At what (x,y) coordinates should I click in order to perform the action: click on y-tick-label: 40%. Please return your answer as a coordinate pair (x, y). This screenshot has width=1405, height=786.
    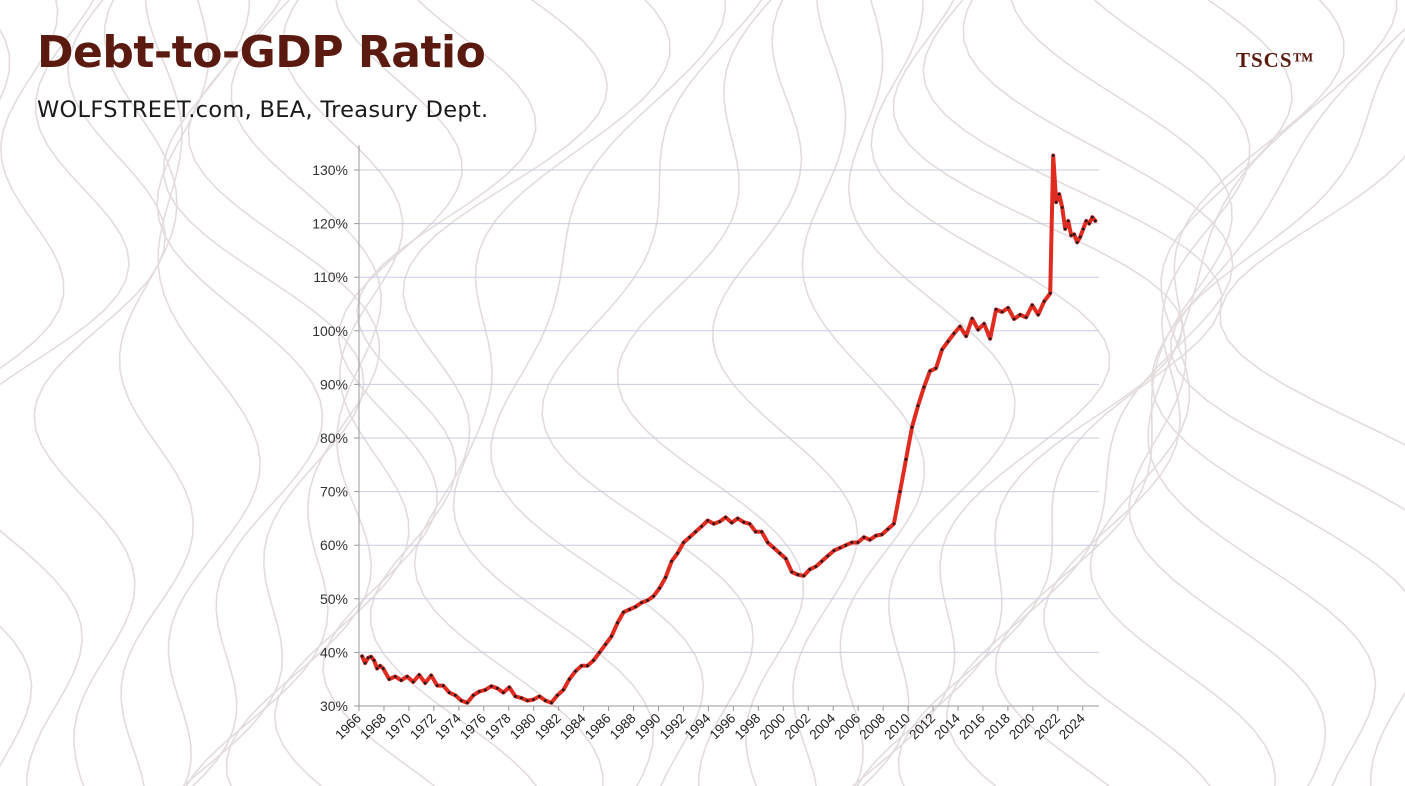
    Looking at the image, I should click on (334, 652).